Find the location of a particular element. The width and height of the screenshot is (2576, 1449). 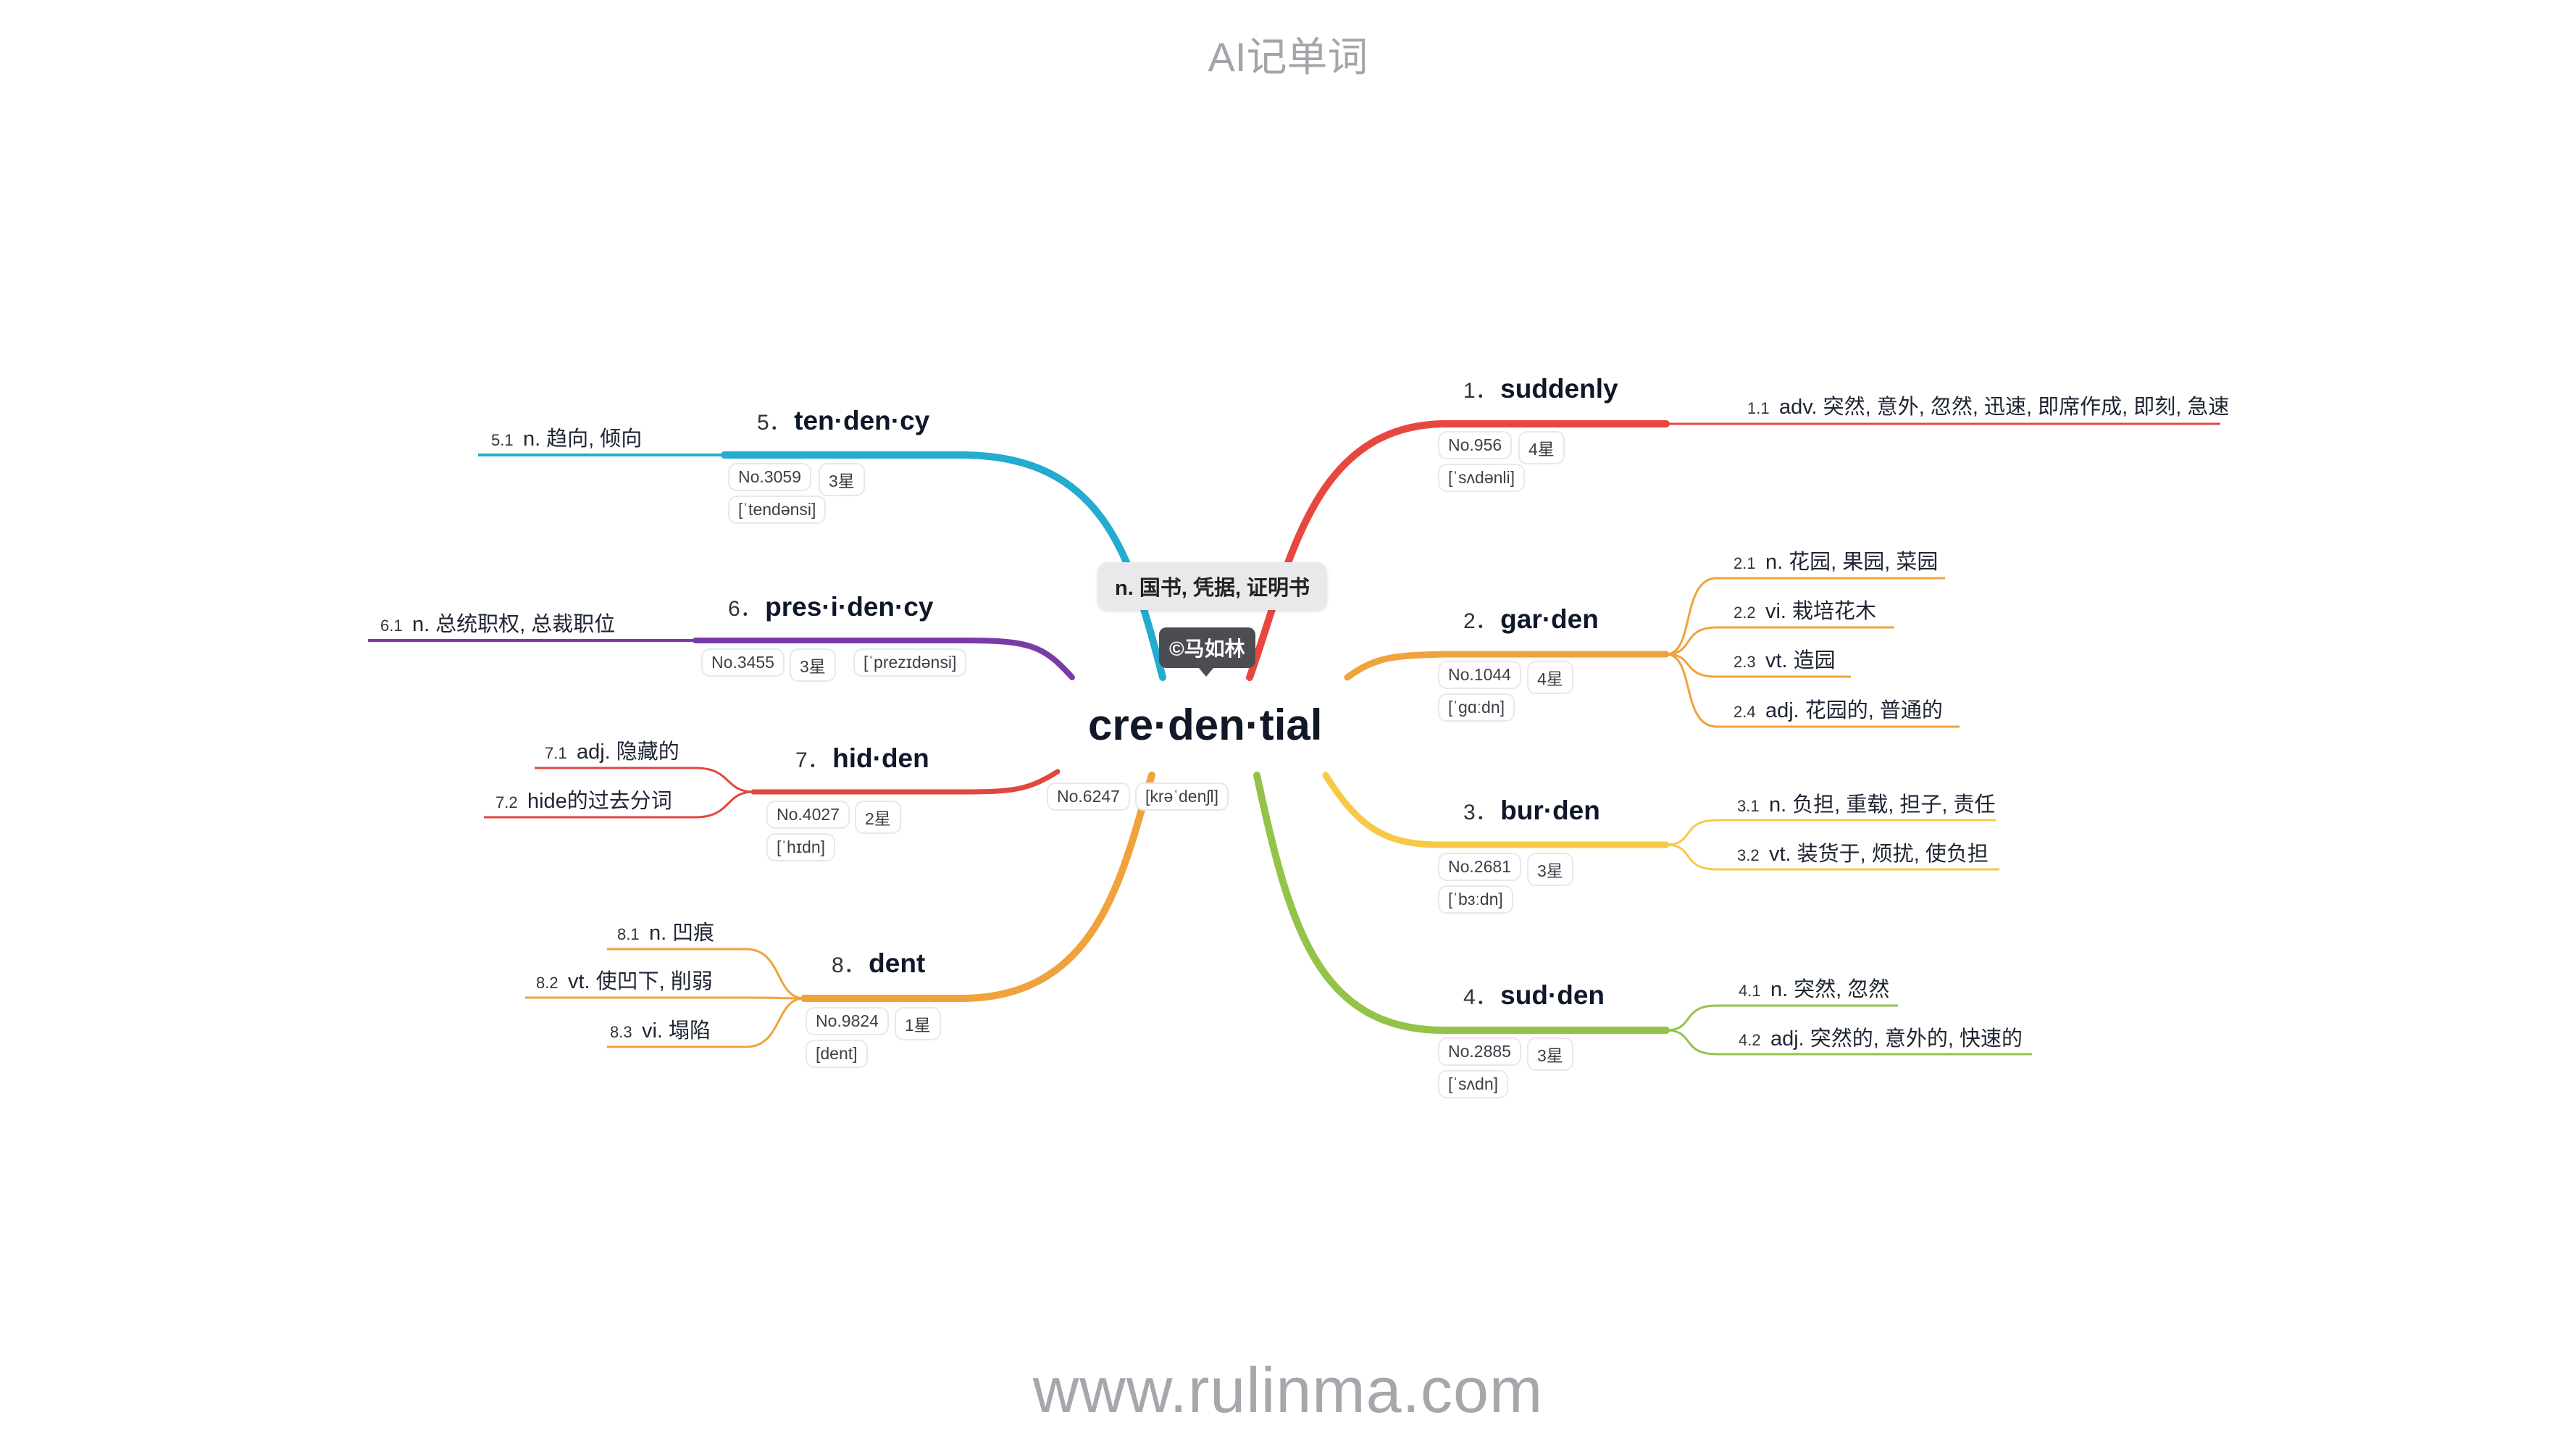

copyright-label: ©马如林 is located at coordinates (1207, 648).